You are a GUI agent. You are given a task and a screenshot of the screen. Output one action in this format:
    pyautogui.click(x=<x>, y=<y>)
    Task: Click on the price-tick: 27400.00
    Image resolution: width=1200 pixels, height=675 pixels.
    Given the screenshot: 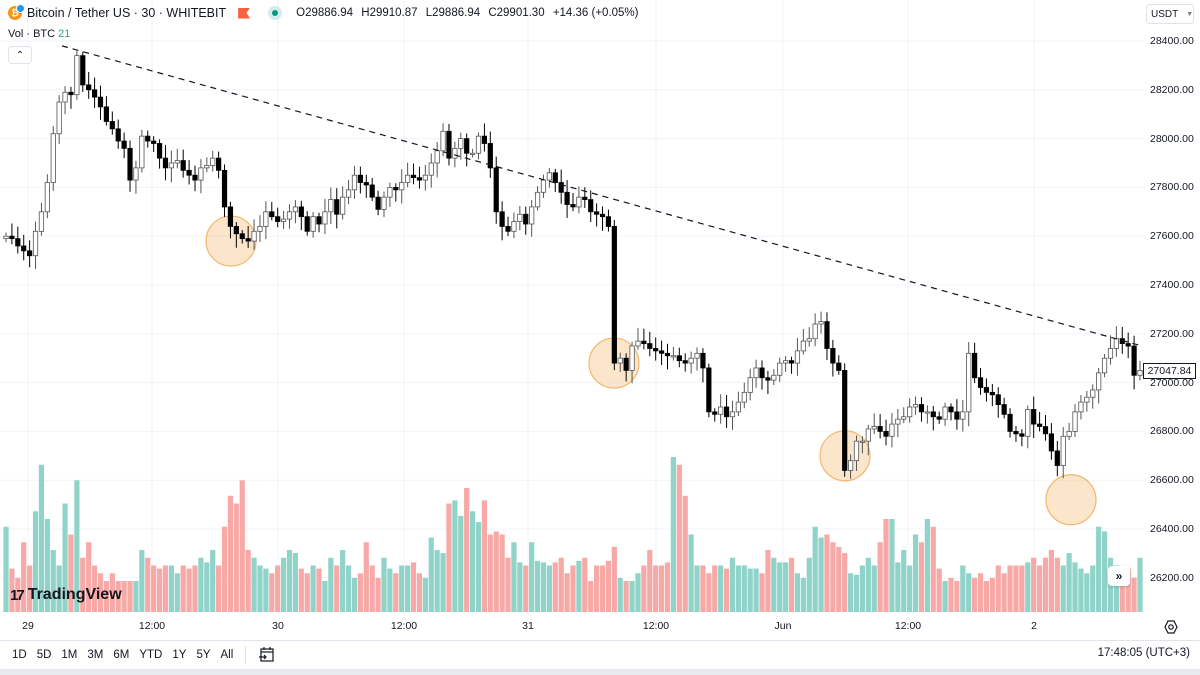 What is the action you would take?
    pyautogui.click(x=1172, y=285)
    